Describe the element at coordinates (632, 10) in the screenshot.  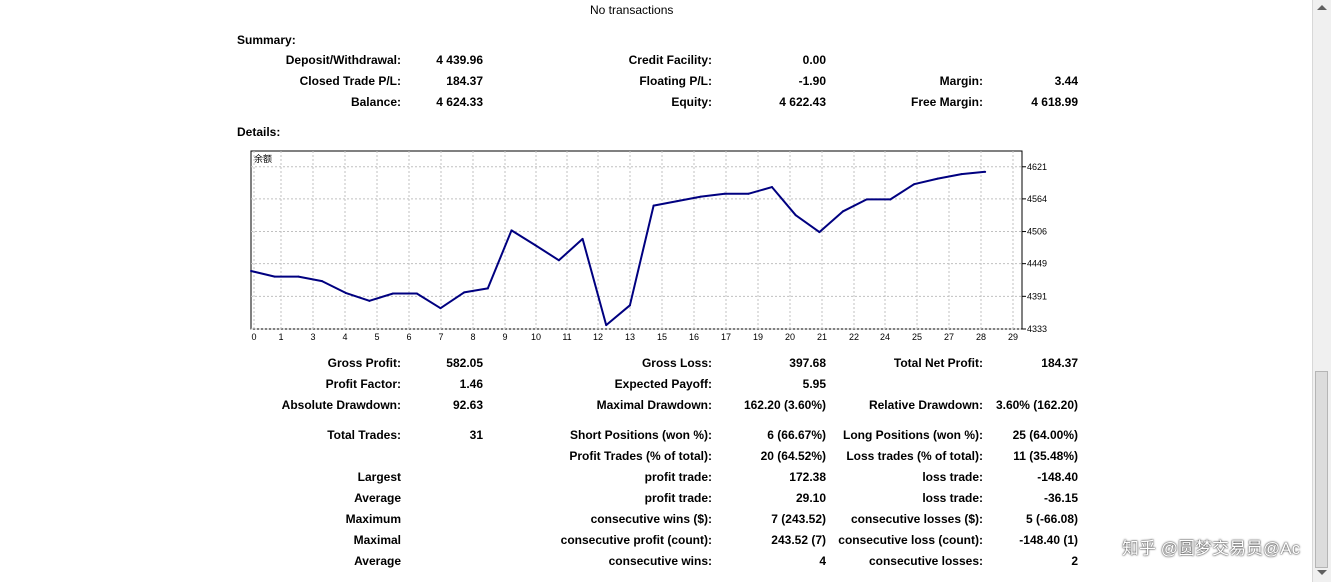
I see `no-transactions-note: No transactions` at that location.